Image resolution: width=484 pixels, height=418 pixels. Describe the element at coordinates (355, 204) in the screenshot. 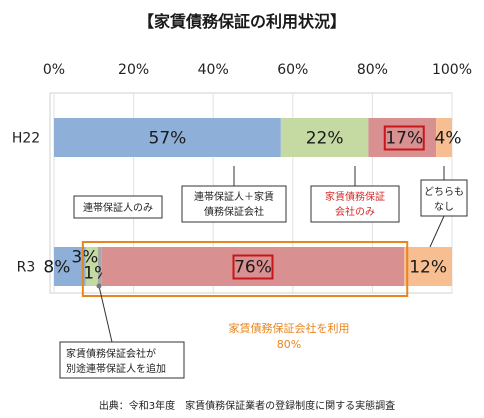

I see `callout-company-only` at that location.